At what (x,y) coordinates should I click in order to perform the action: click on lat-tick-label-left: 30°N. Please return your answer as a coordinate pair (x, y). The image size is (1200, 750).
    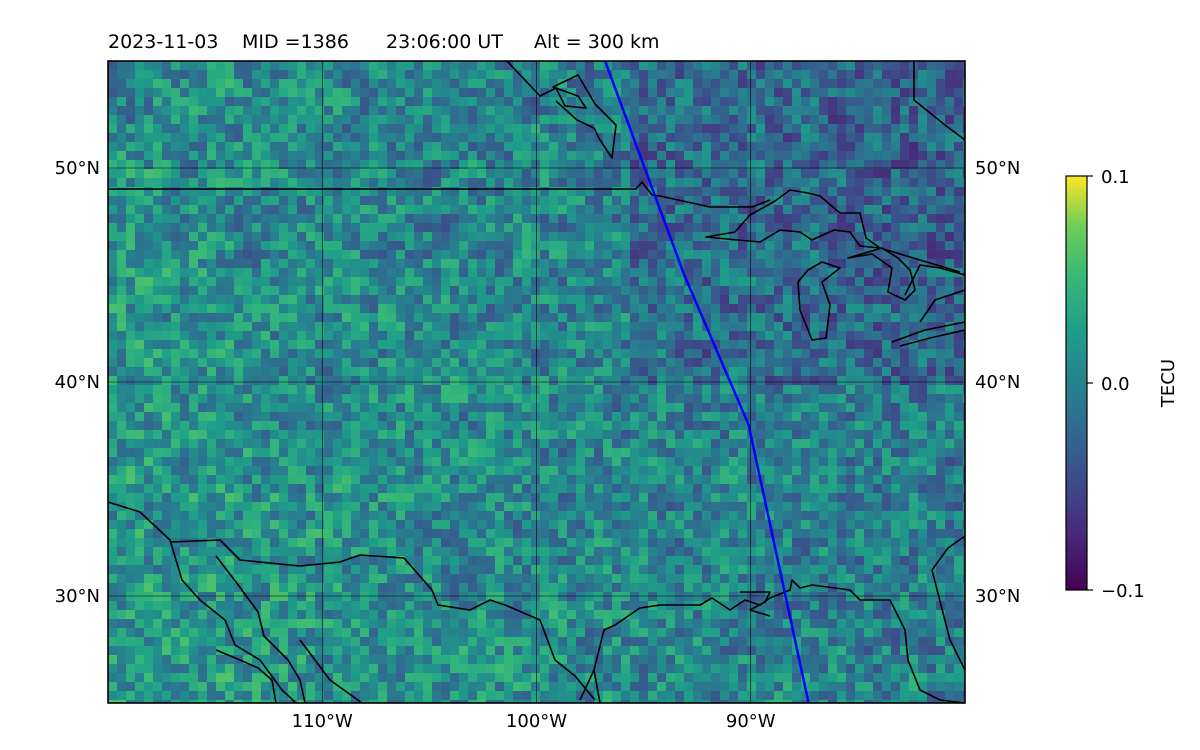
    Looking at the image, I should click on (77, 596).